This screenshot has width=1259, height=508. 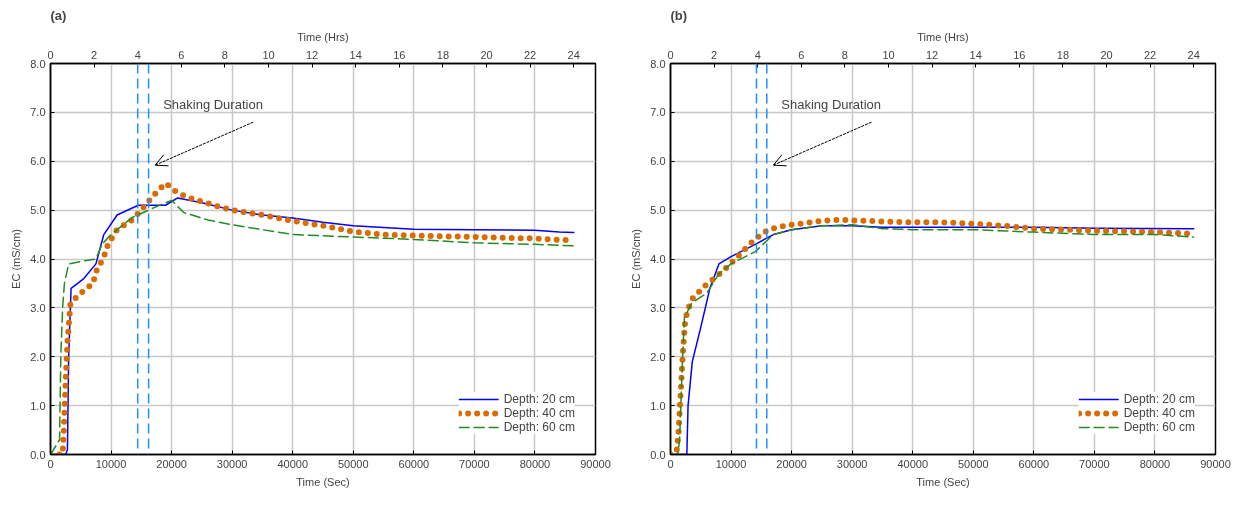 I want to click on chart-title: (b), so click(x=679, y=15).